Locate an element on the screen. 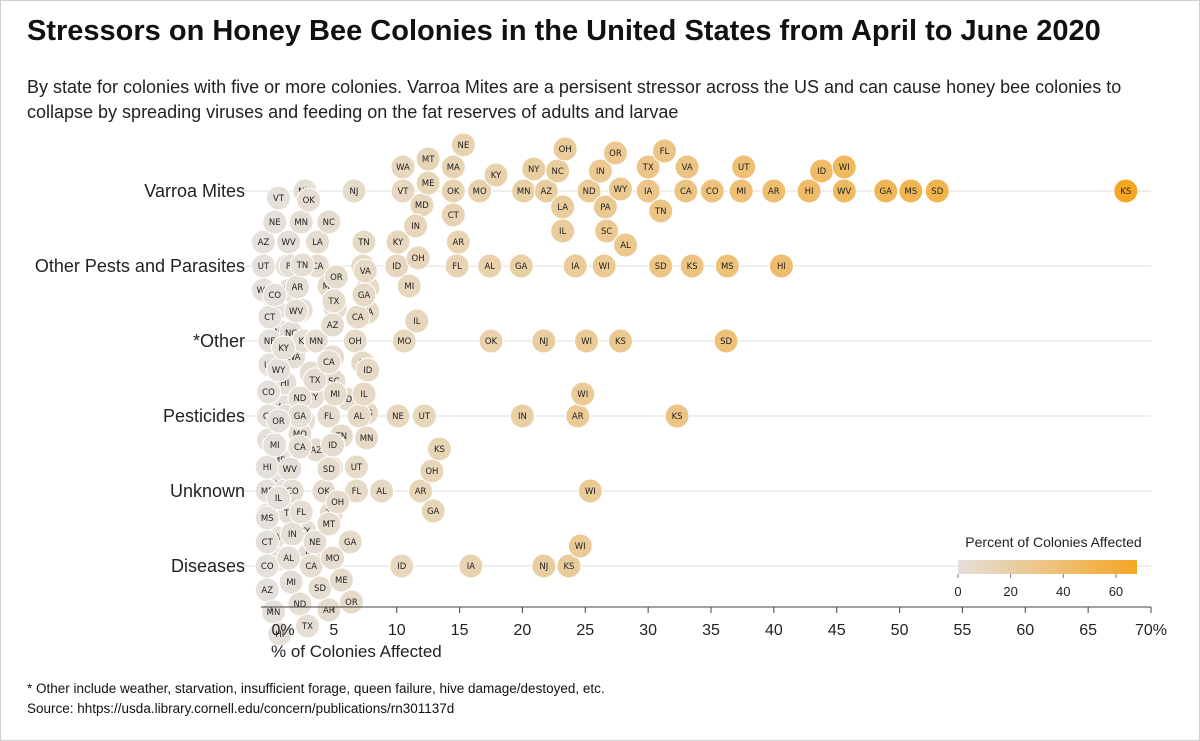 The image size is (1200, 741). state-point: ME is located at coordinates (428, 183).